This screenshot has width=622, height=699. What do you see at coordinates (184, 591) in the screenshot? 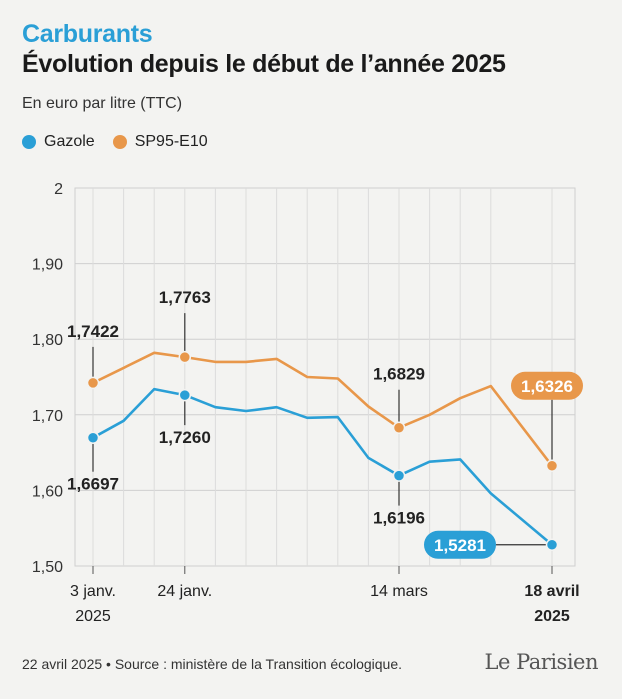
I see `x-tick-label: 24 janv.` at bounding box center [184, 591].